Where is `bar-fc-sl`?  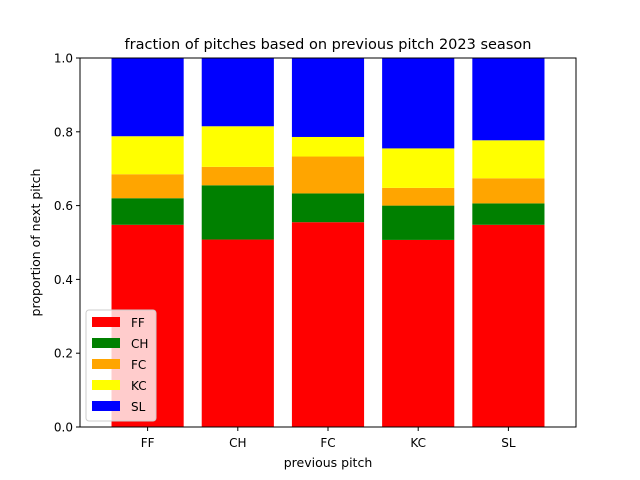 bar-fc-sl is located at coordinates (328, 97).